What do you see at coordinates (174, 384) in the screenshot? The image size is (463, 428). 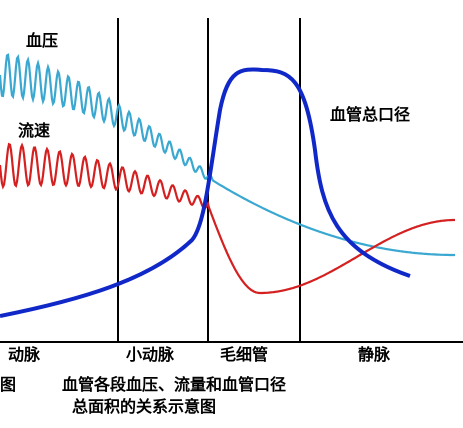 I see `caption-line: 血管各段血压、流量和血管口径` at bounding box center [174, 384].